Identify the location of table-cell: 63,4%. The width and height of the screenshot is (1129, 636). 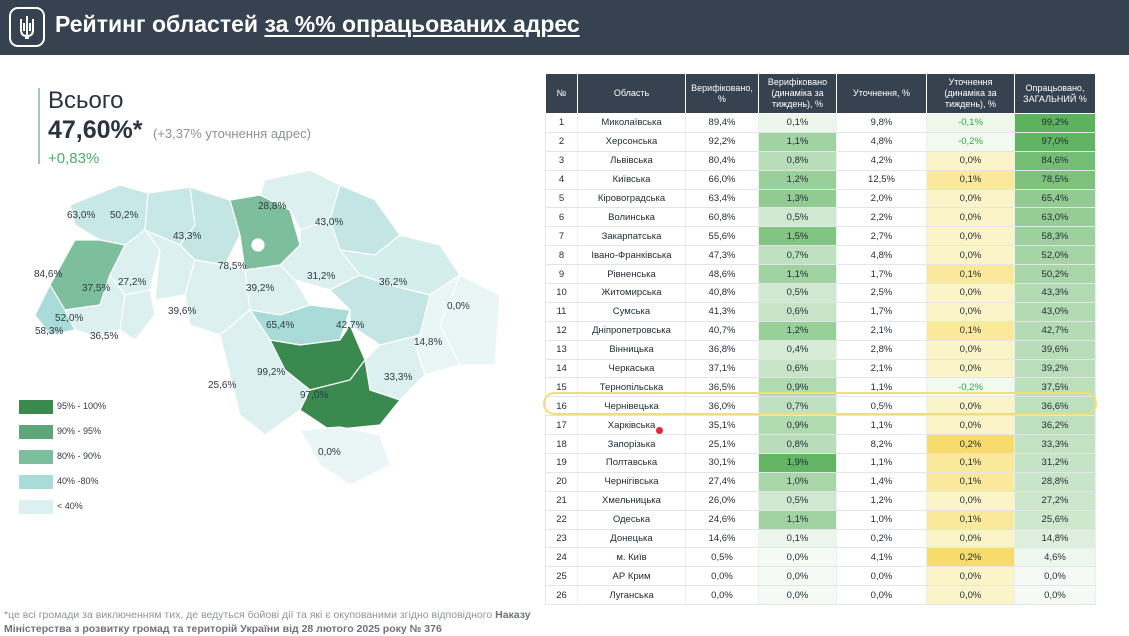
(722, 199).